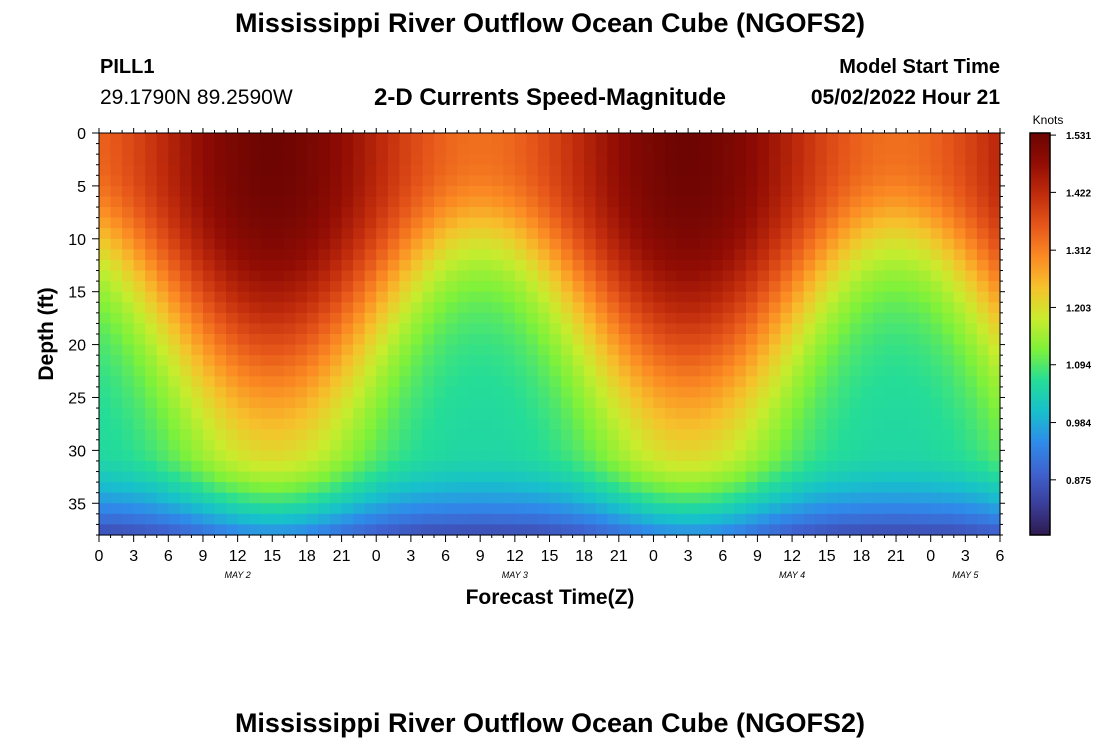  Describe the element at coordinates (77, 504) in the screenshot. I see `y-tick-label: 35` at that location.